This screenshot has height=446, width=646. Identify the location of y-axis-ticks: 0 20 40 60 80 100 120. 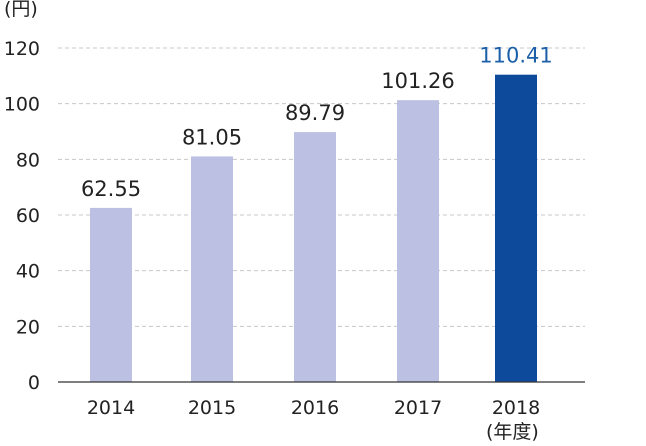
(22, 216).